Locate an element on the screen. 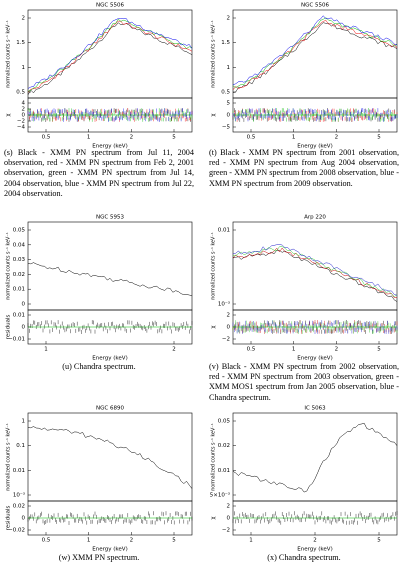 The height and width of the screenshot is (565, 400). caption: (x) Chandra spectrum. is located at coordinates (304, 557).